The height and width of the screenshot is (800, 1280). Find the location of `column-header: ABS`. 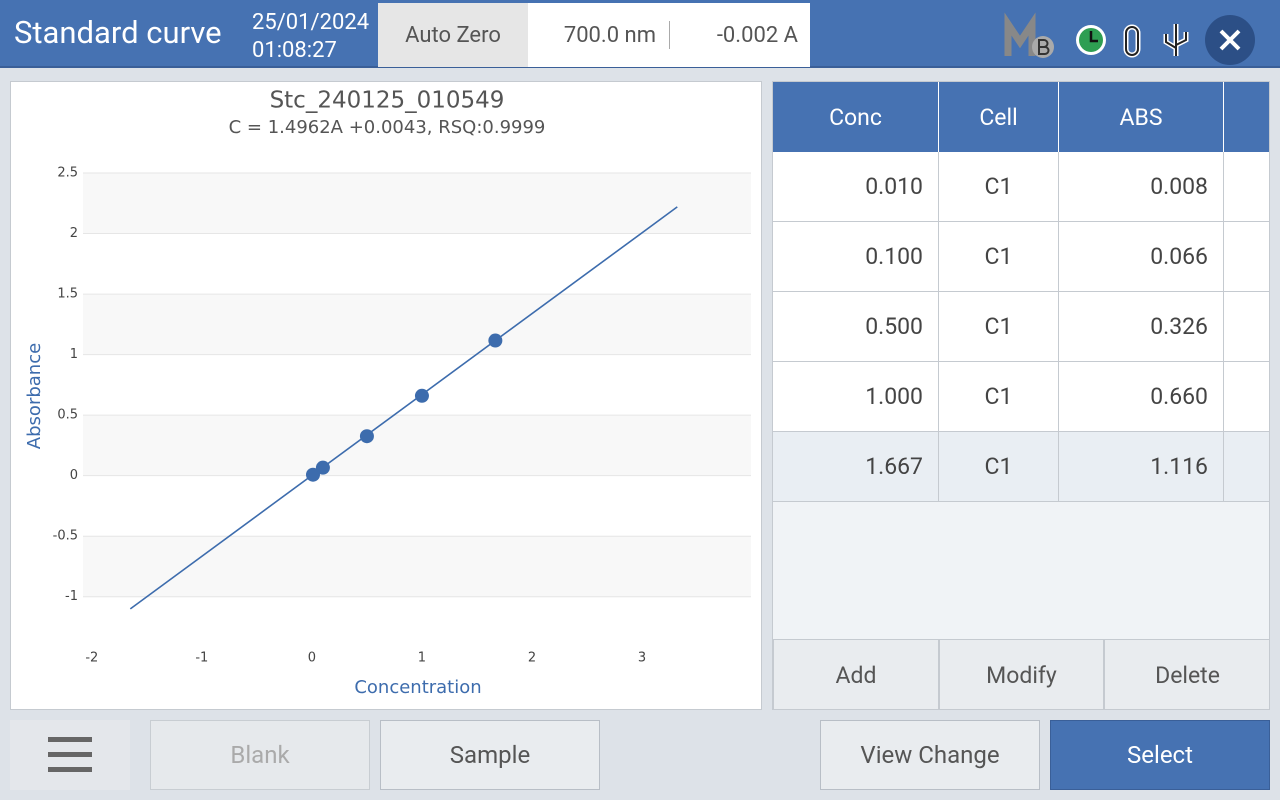

column-header: ABS is located at coordinates (1141, 117).